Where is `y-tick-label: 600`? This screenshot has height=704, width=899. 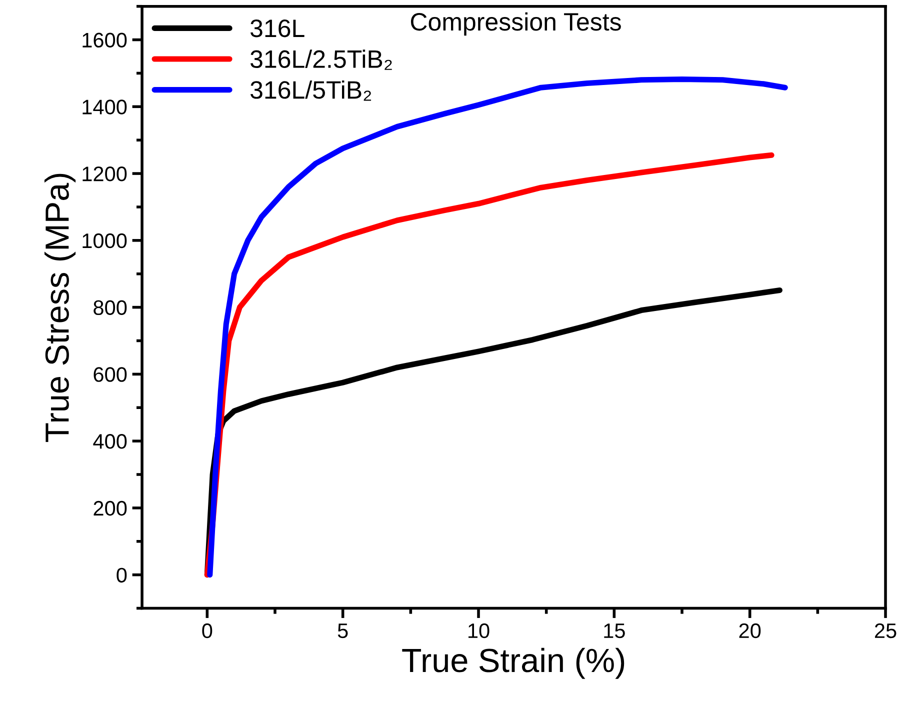
y-tick-label: 600 is located at coordinates (110, 374).